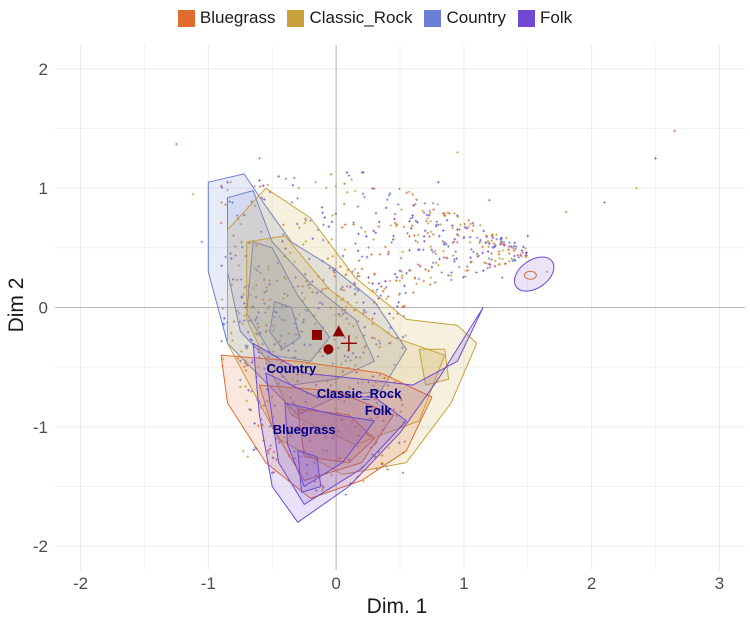  I want to click on y-tick-label: -1, so click(40, 427).